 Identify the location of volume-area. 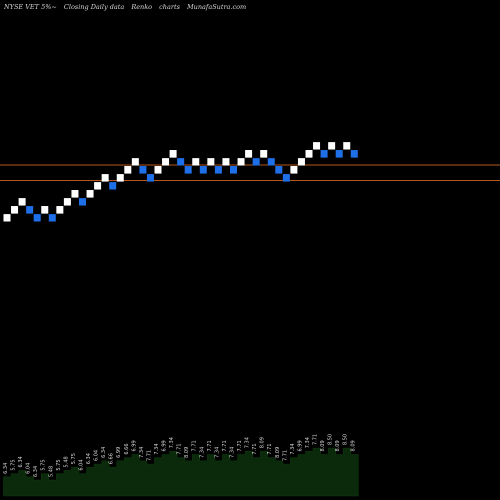
(181, 472).